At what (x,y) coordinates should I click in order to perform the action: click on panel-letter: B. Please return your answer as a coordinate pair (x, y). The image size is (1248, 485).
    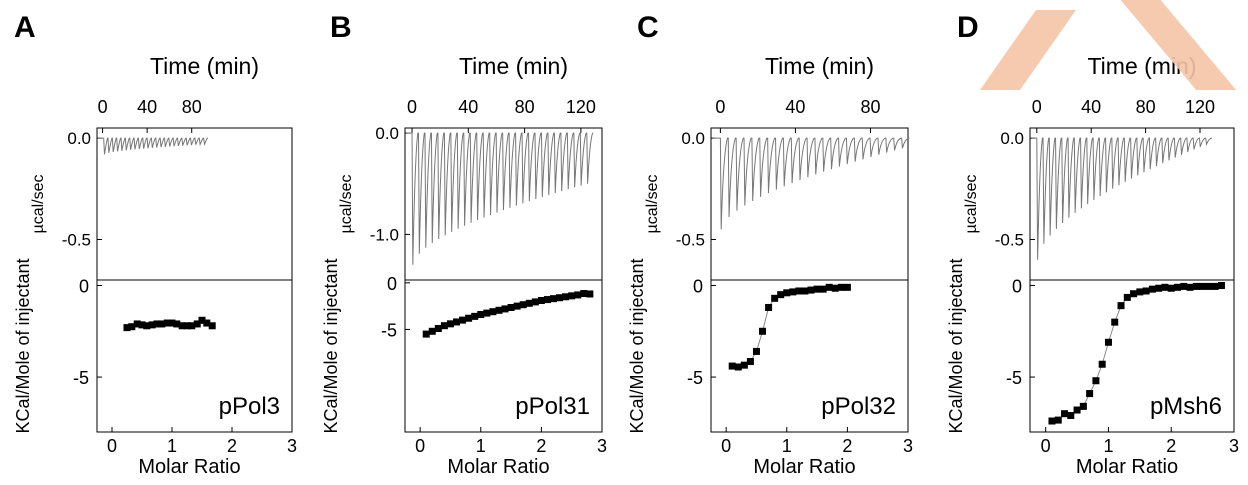
    Looking at the image, I should click on (341, 27).